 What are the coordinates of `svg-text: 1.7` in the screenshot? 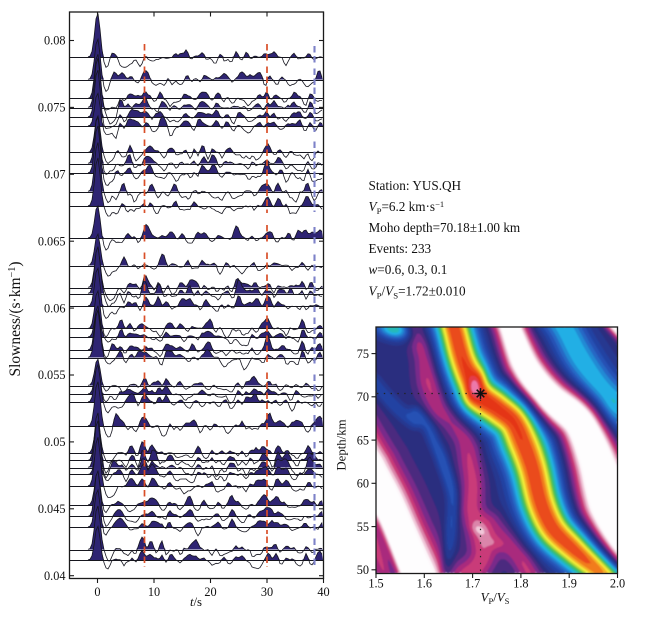 It's located at (472, 584).